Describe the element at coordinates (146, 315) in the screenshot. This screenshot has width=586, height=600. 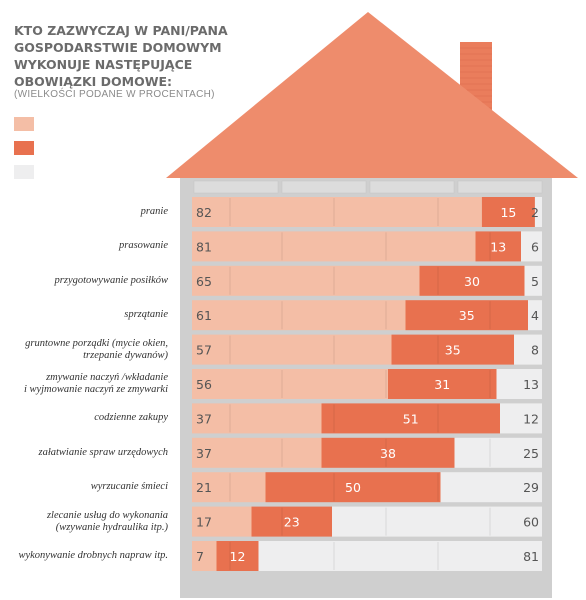
I see `category-label-line: sprzątanie` at that location.